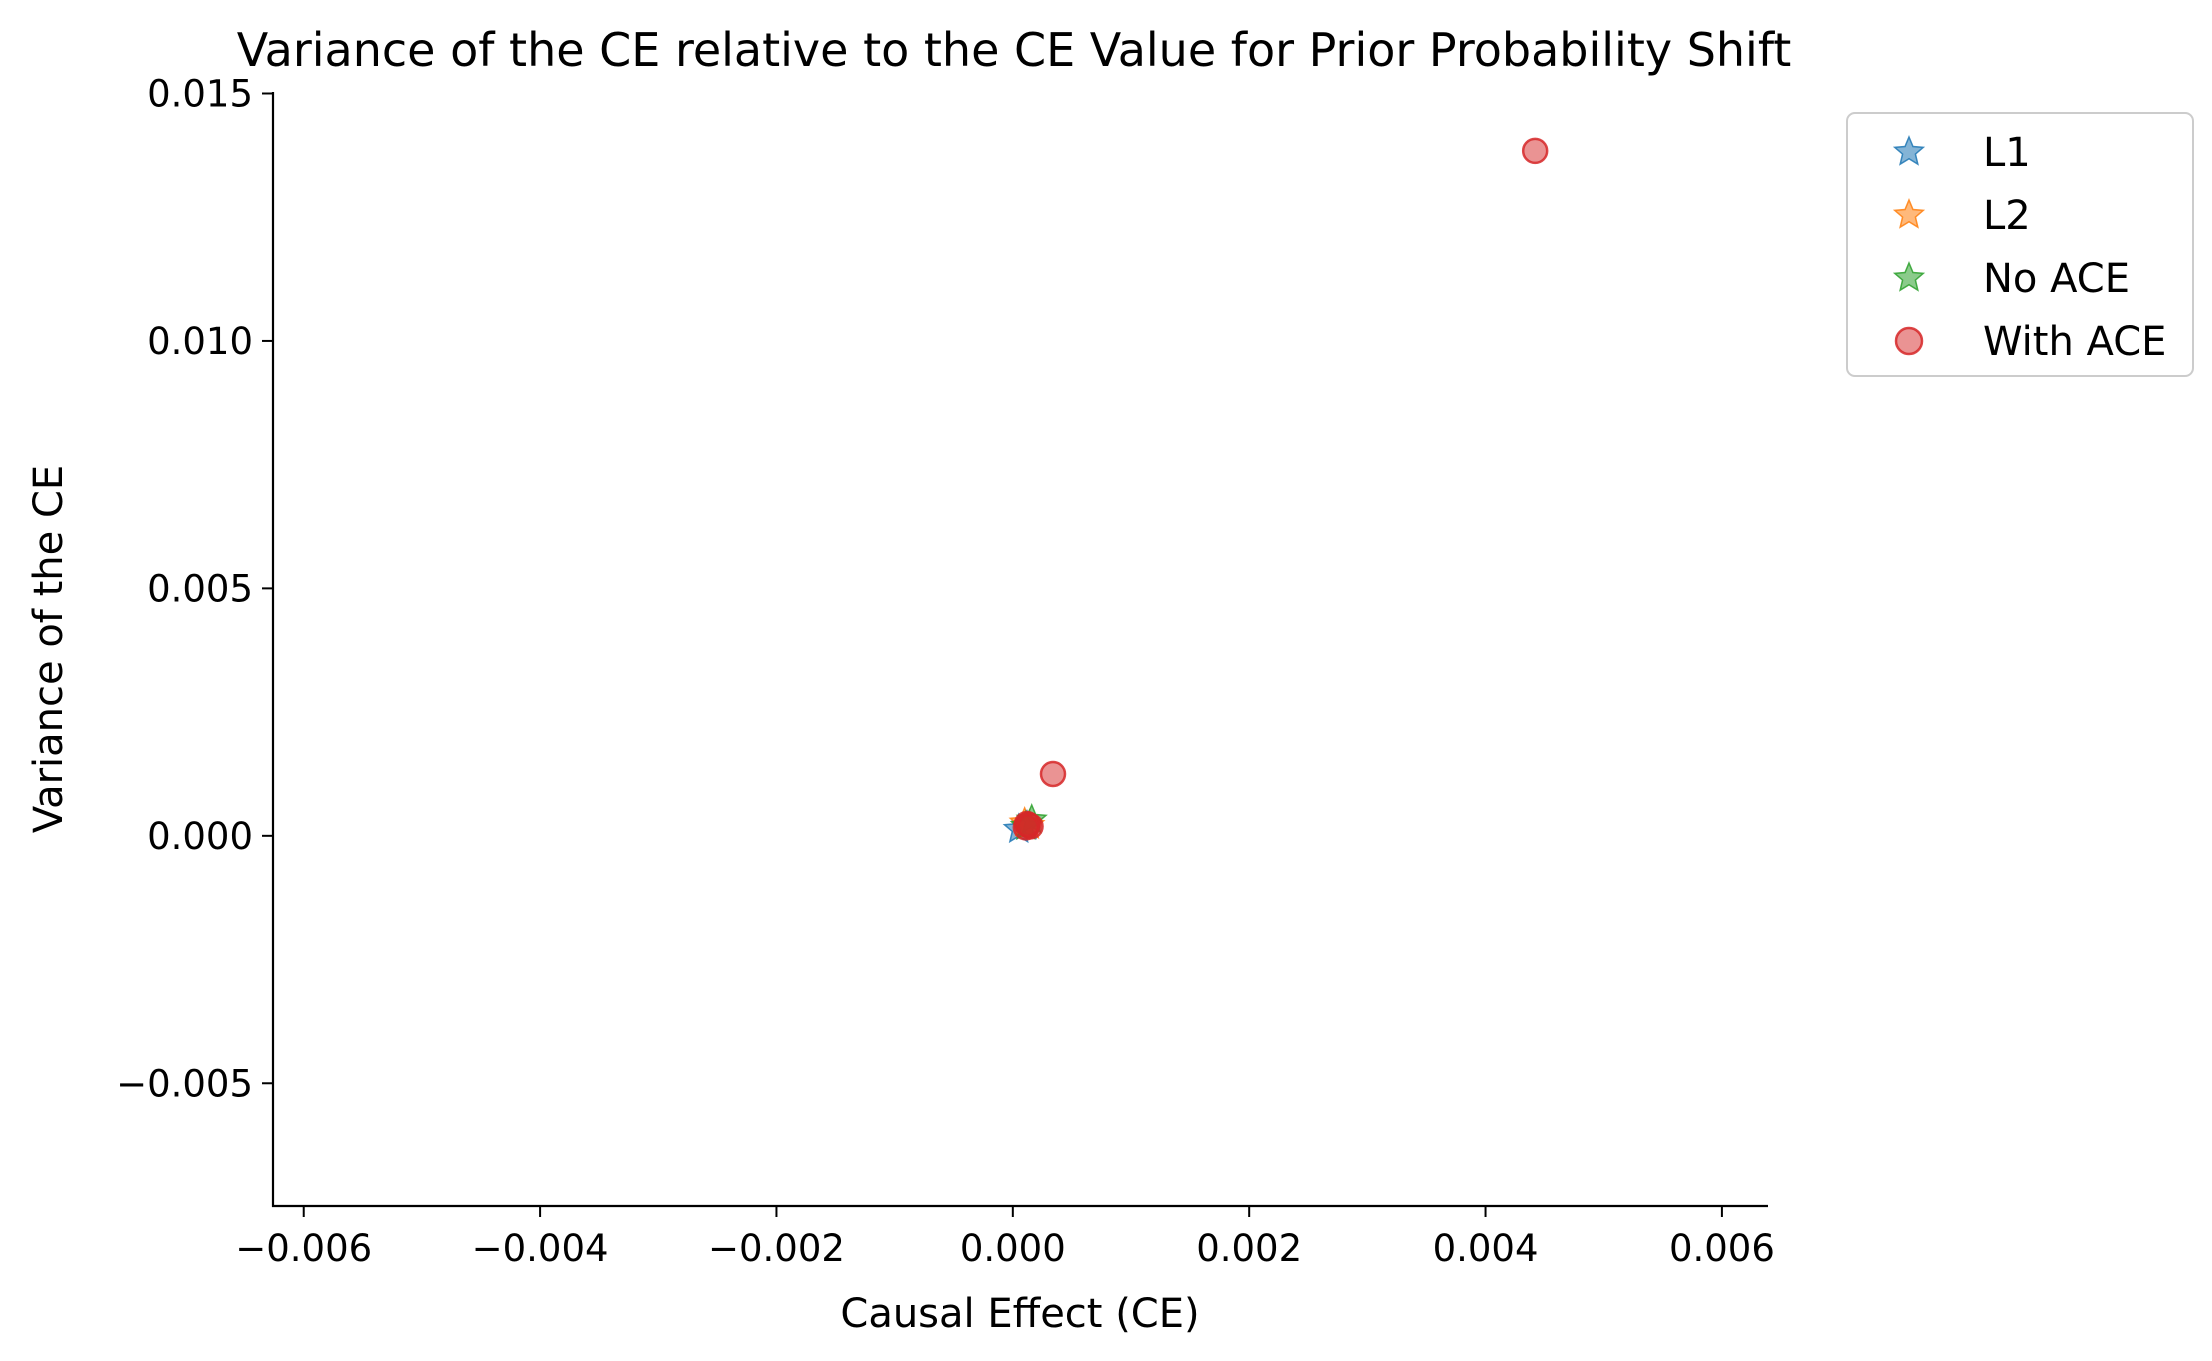 This screenshot has width=2212, height=1361. I want to click on y-tick-label: 0.010, so click(200, 341).